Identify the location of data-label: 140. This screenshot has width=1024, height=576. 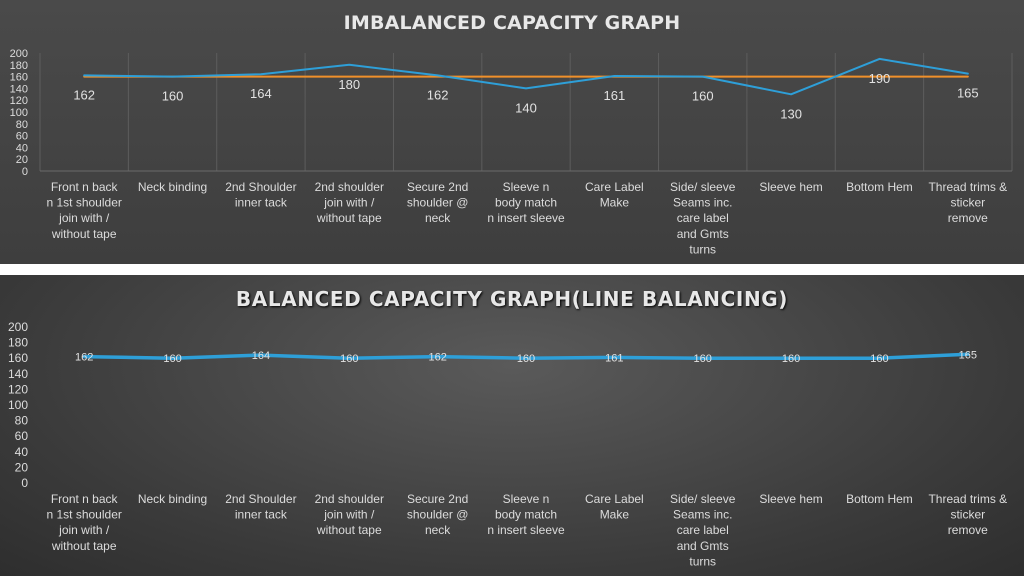
(526, 107).